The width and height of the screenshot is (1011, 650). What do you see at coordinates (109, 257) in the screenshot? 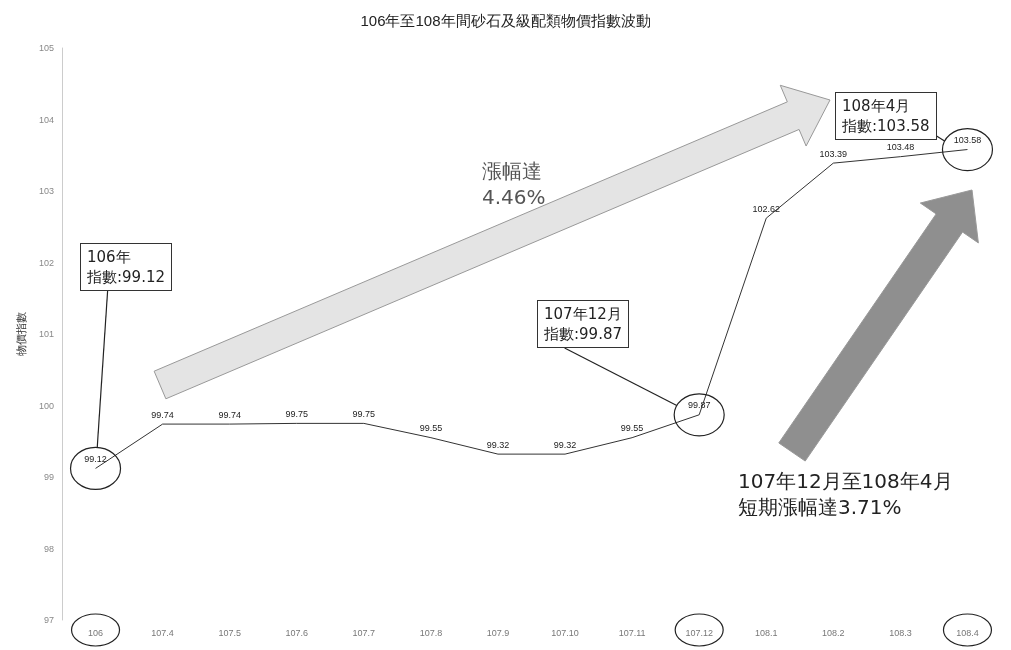
I see `annotation: 106年` at bounding box center [109, 257].